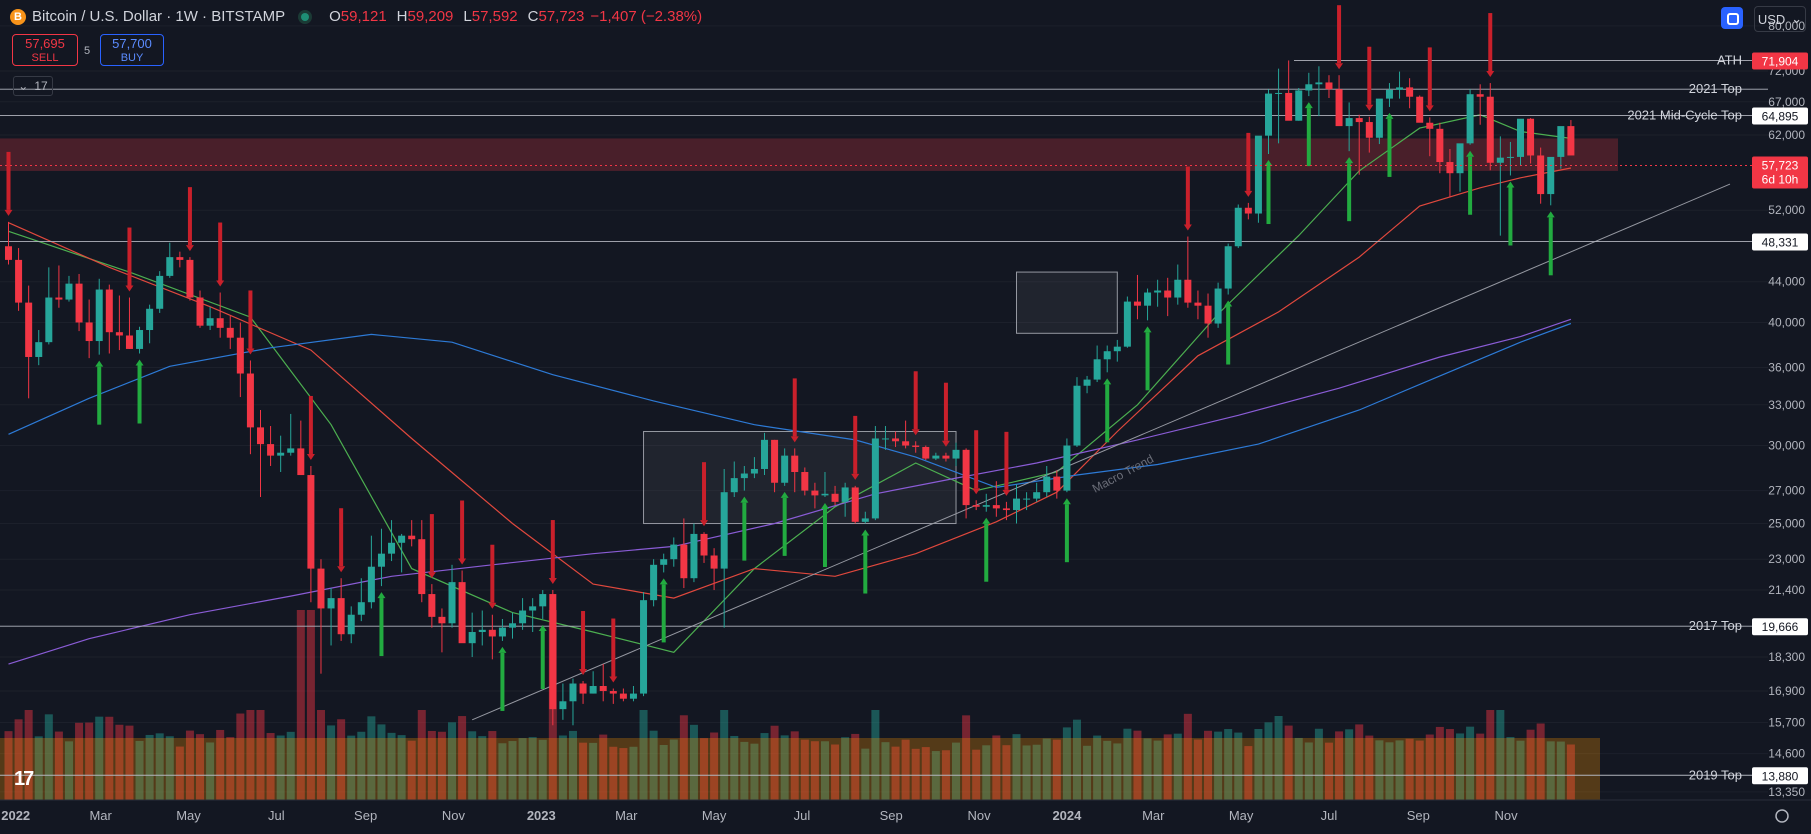 This screenshot has height=834, width=1811. What do you see at coordinates (159, 16) in the screenshot?
I see `symbol-title: Bitcoin / U.S. Dollar · 1W · BITSTAMP` at bounding box center [159, 16].